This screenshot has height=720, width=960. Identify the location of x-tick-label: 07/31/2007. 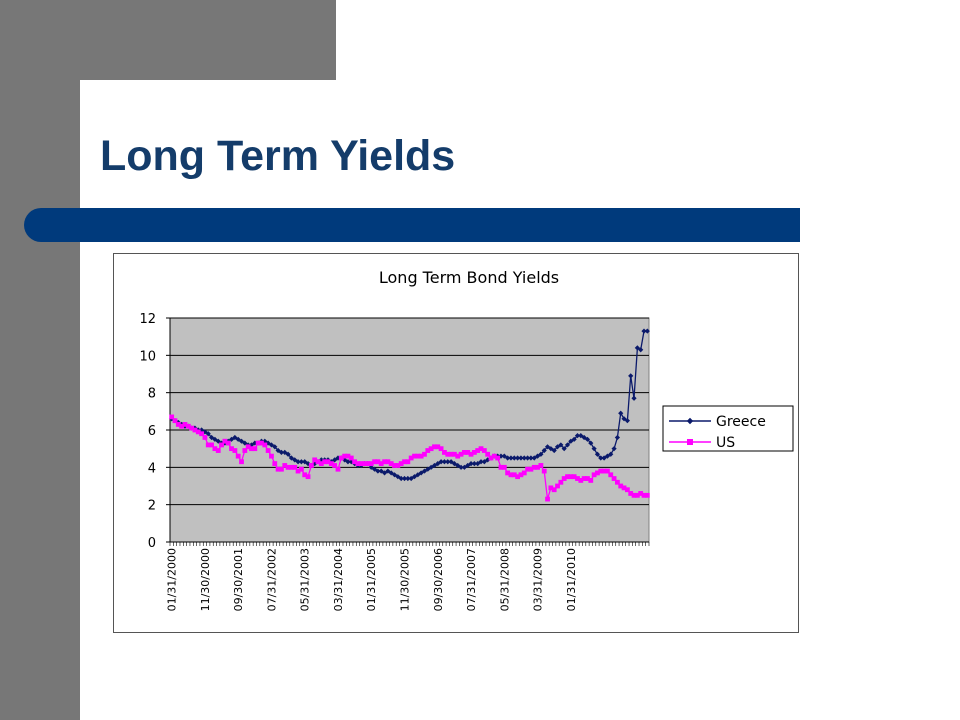
(471, 579).